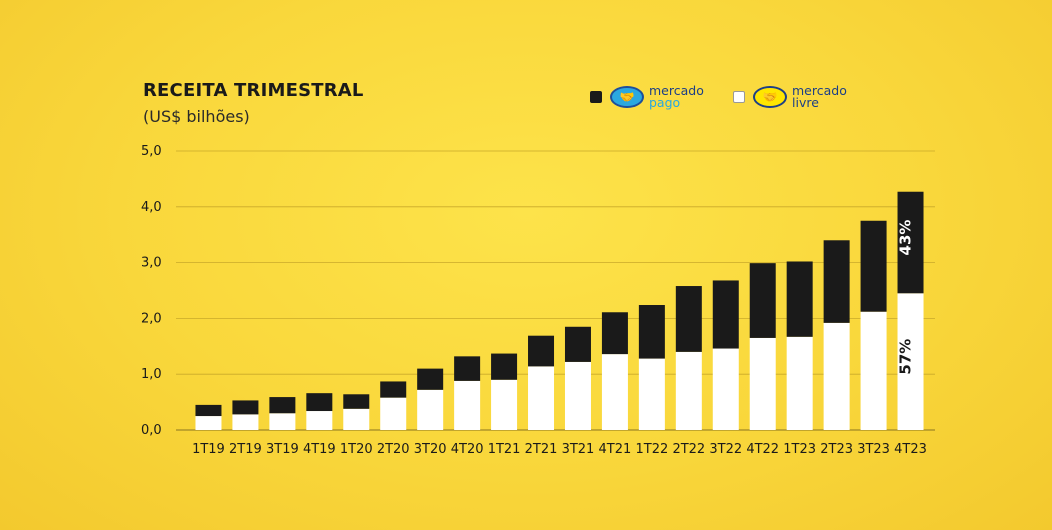 The height and width of the screenshot is (530, 1052). I want to click on x-tick-label: 2T22, so click(688, 449).